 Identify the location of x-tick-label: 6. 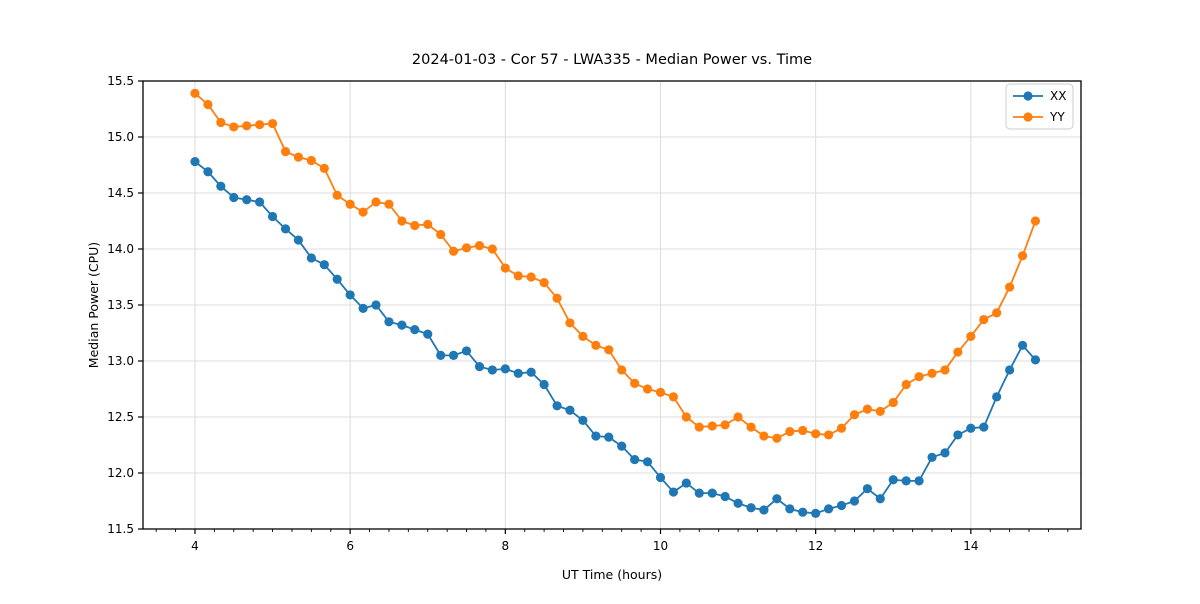
(350, 546).